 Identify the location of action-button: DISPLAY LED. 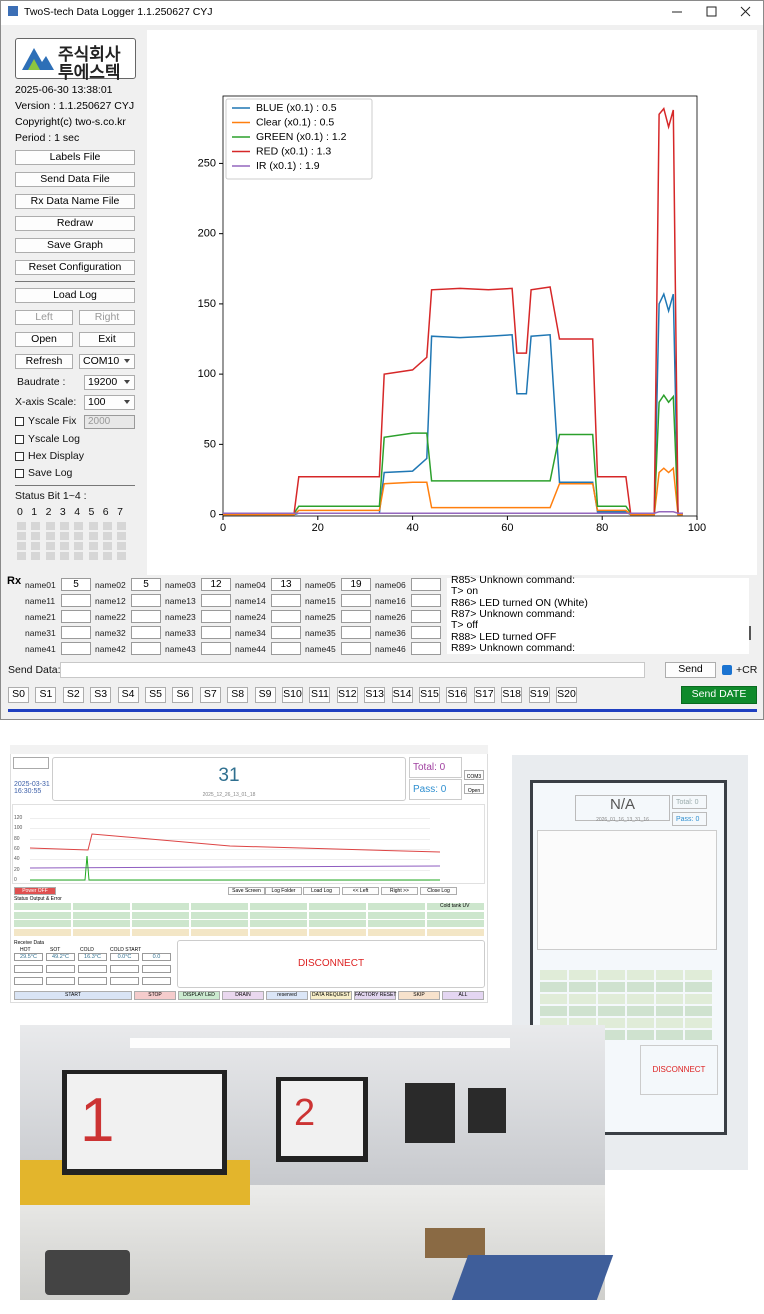
(199, 995).